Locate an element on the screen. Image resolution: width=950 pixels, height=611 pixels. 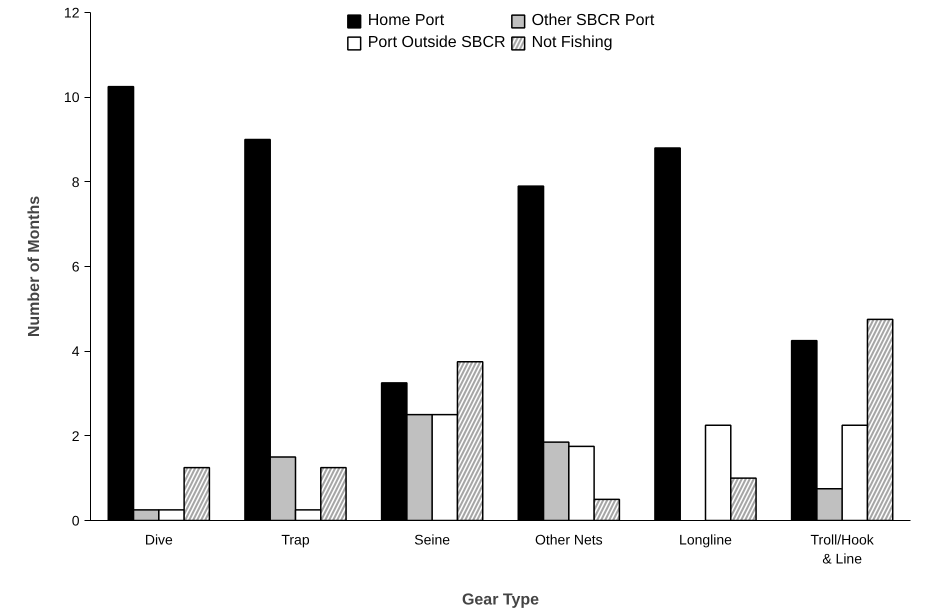
x-tick-label: Seine is located at coordinates (432, 540).